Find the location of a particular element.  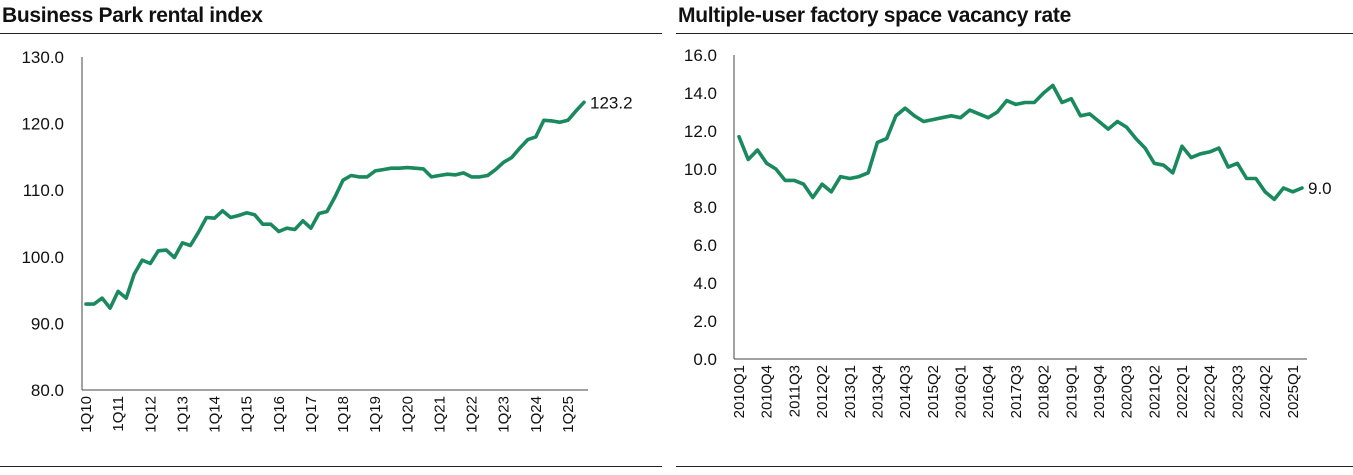

vacancy-rate-x-tick-label: 2025Q1 is located at coordinates (1293, 391).